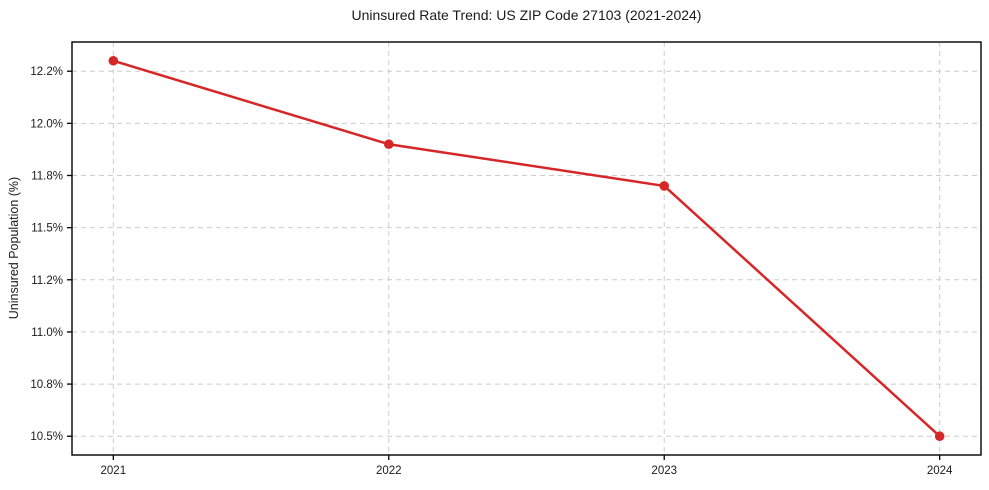 The image size is (989, 490). Describe the element at coordinates (47, 229) in the screenshot. I see `y-tick-label: 11.5%` at that location.